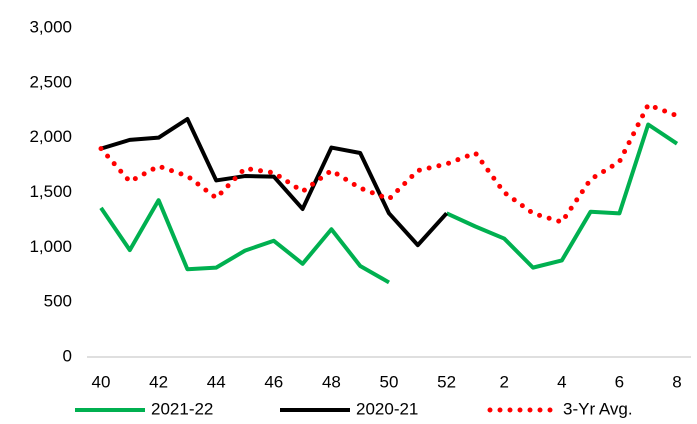  Describe the element at coordinates (50, 191) in the screenshot. I see `y-tick-label: 1,500` at that location.